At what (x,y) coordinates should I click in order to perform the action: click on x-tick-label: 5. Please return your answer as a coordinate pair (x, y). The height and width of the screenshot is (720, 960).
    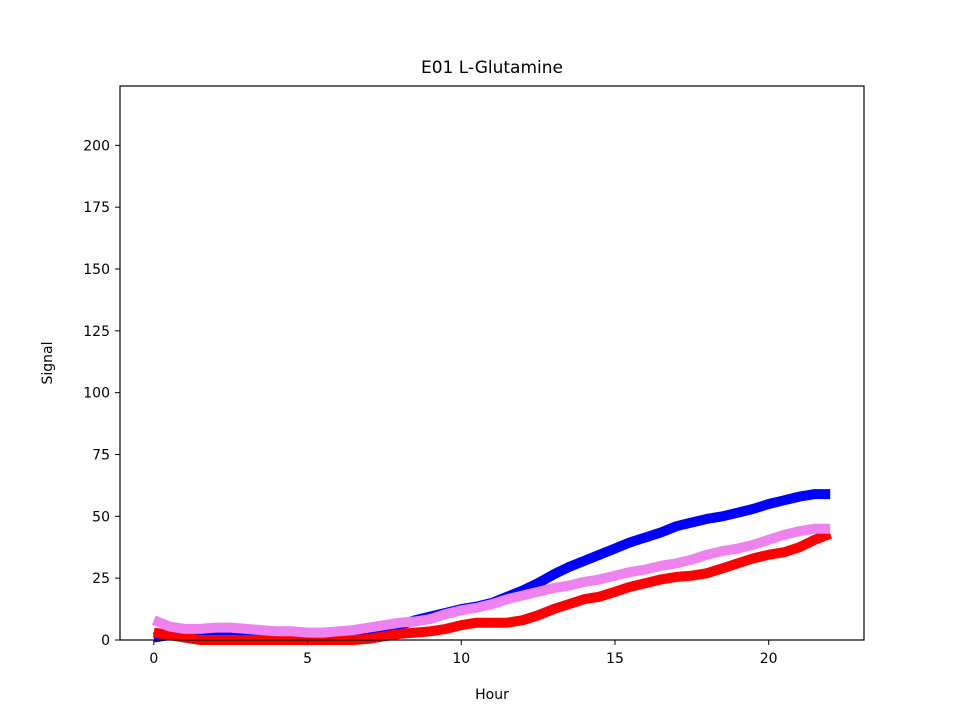
    Looking at the image, I should click on (307, 659).